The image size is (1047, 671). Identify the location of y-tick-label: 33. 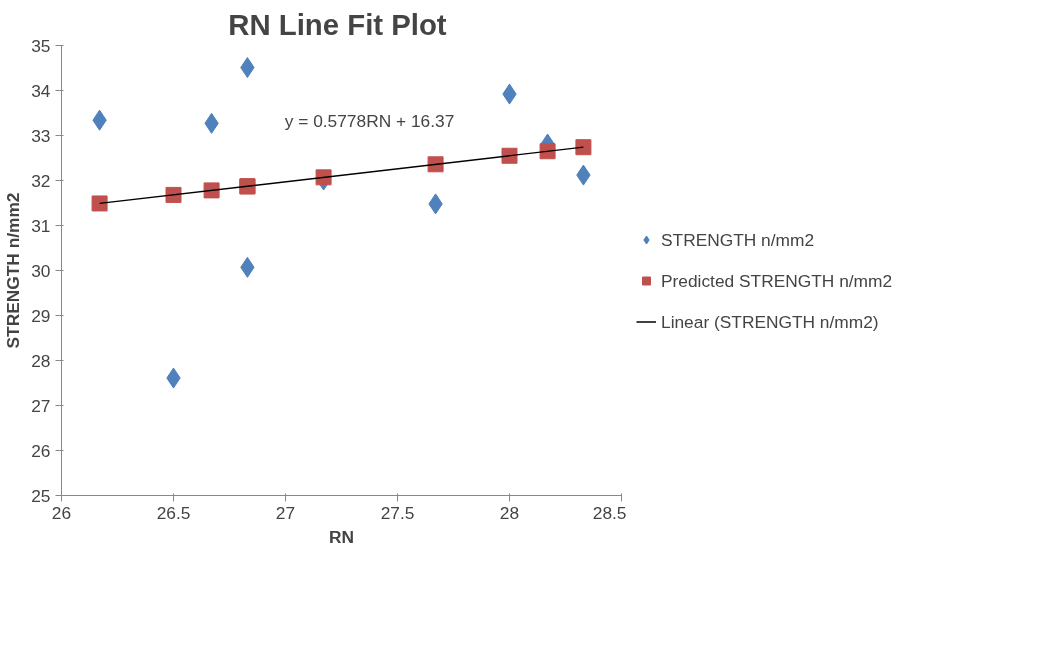
(41, 135).